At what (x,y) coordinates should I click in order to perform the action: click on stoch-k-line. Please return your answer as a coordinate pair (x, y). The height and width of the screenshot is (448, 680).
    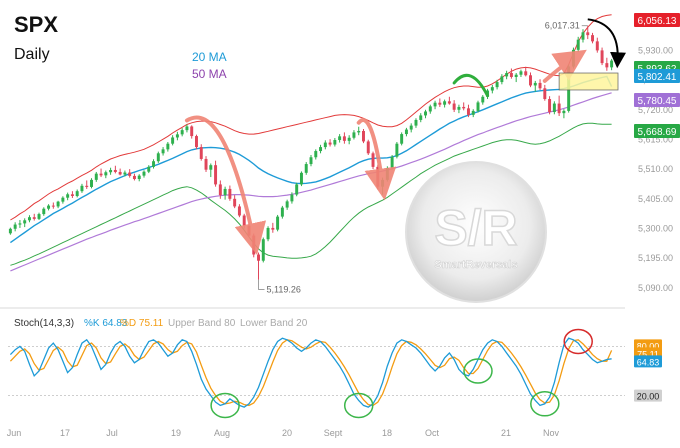
    Looking at the image, I should click on (310, 372).